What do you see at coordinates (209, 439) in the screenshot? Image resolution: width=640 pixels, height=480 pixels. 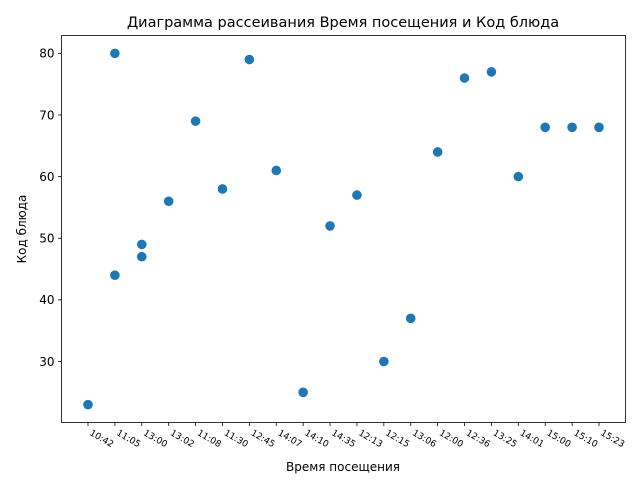 I see `x-tick-label: 11:08` at bounding box center [209, 439].